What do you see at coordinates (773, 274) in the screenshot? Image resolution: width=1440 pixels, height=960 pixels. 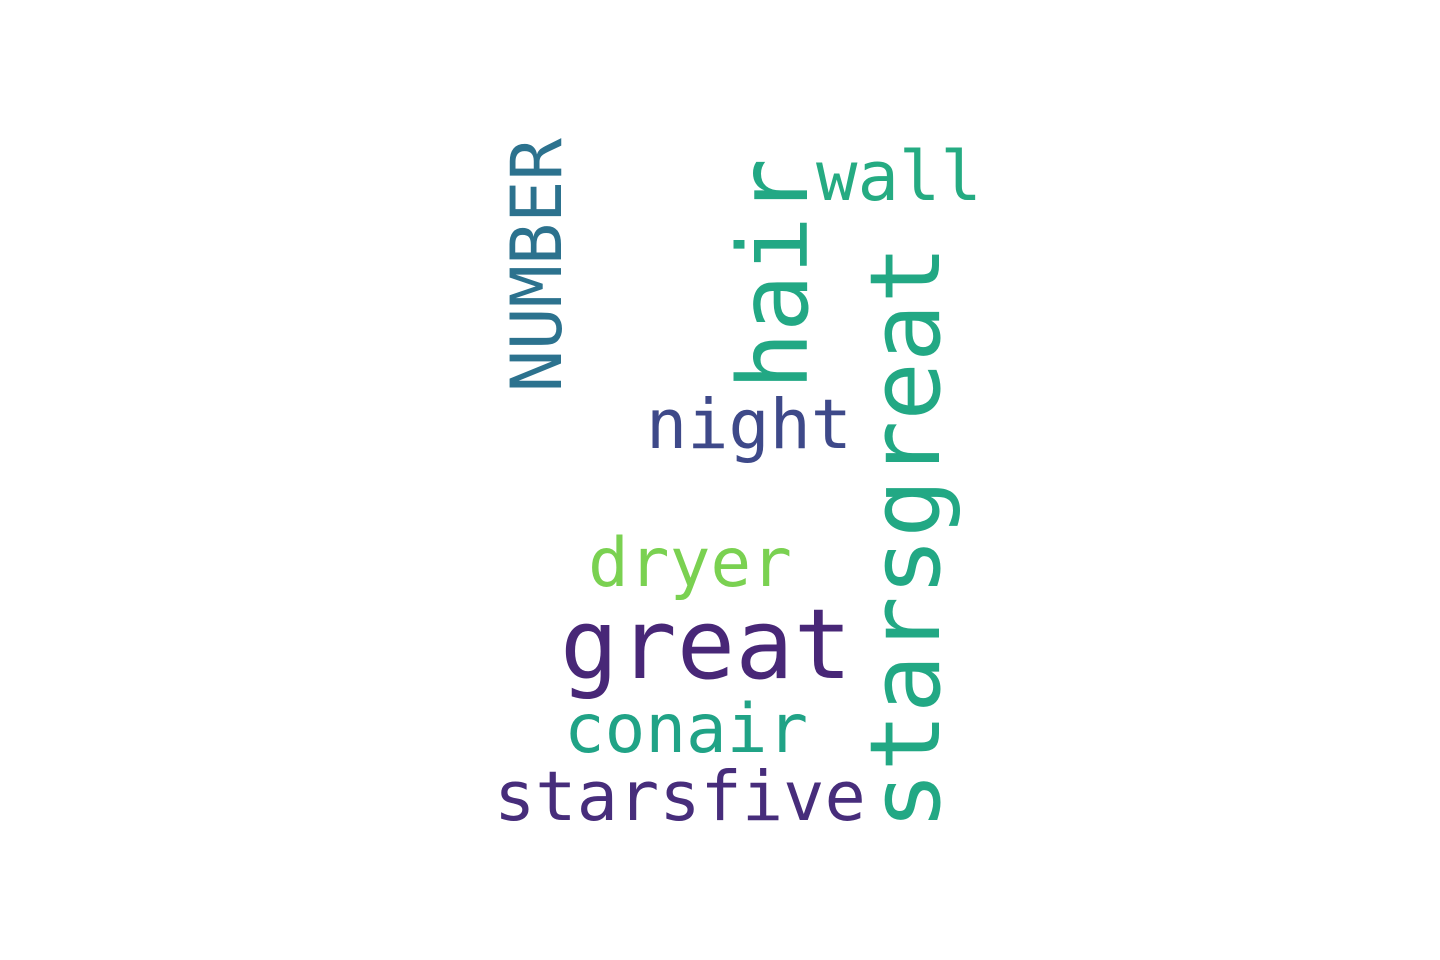 I see `word-hair: hair` at bounding box center [773, 274].